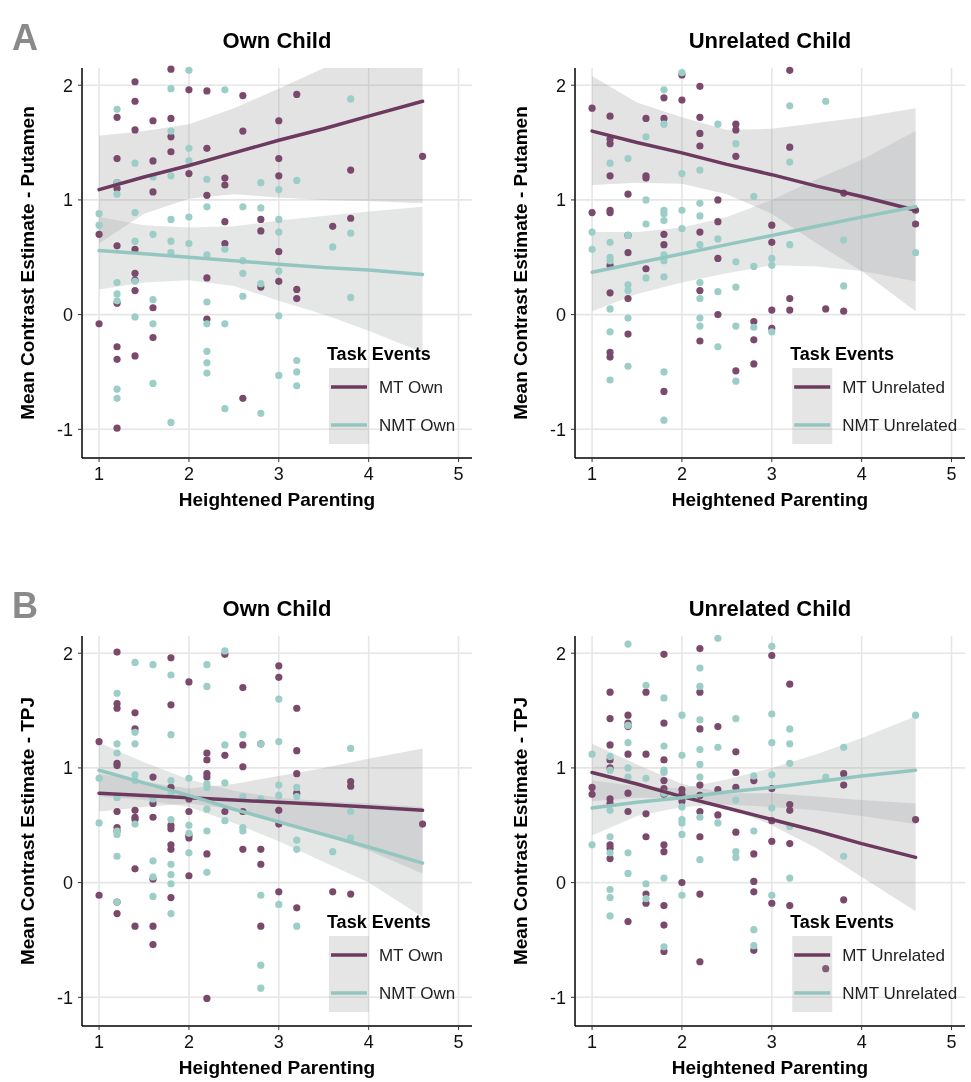 This screenshot has width=971, height=1082. I want to click on text: B, so click(25, 605).